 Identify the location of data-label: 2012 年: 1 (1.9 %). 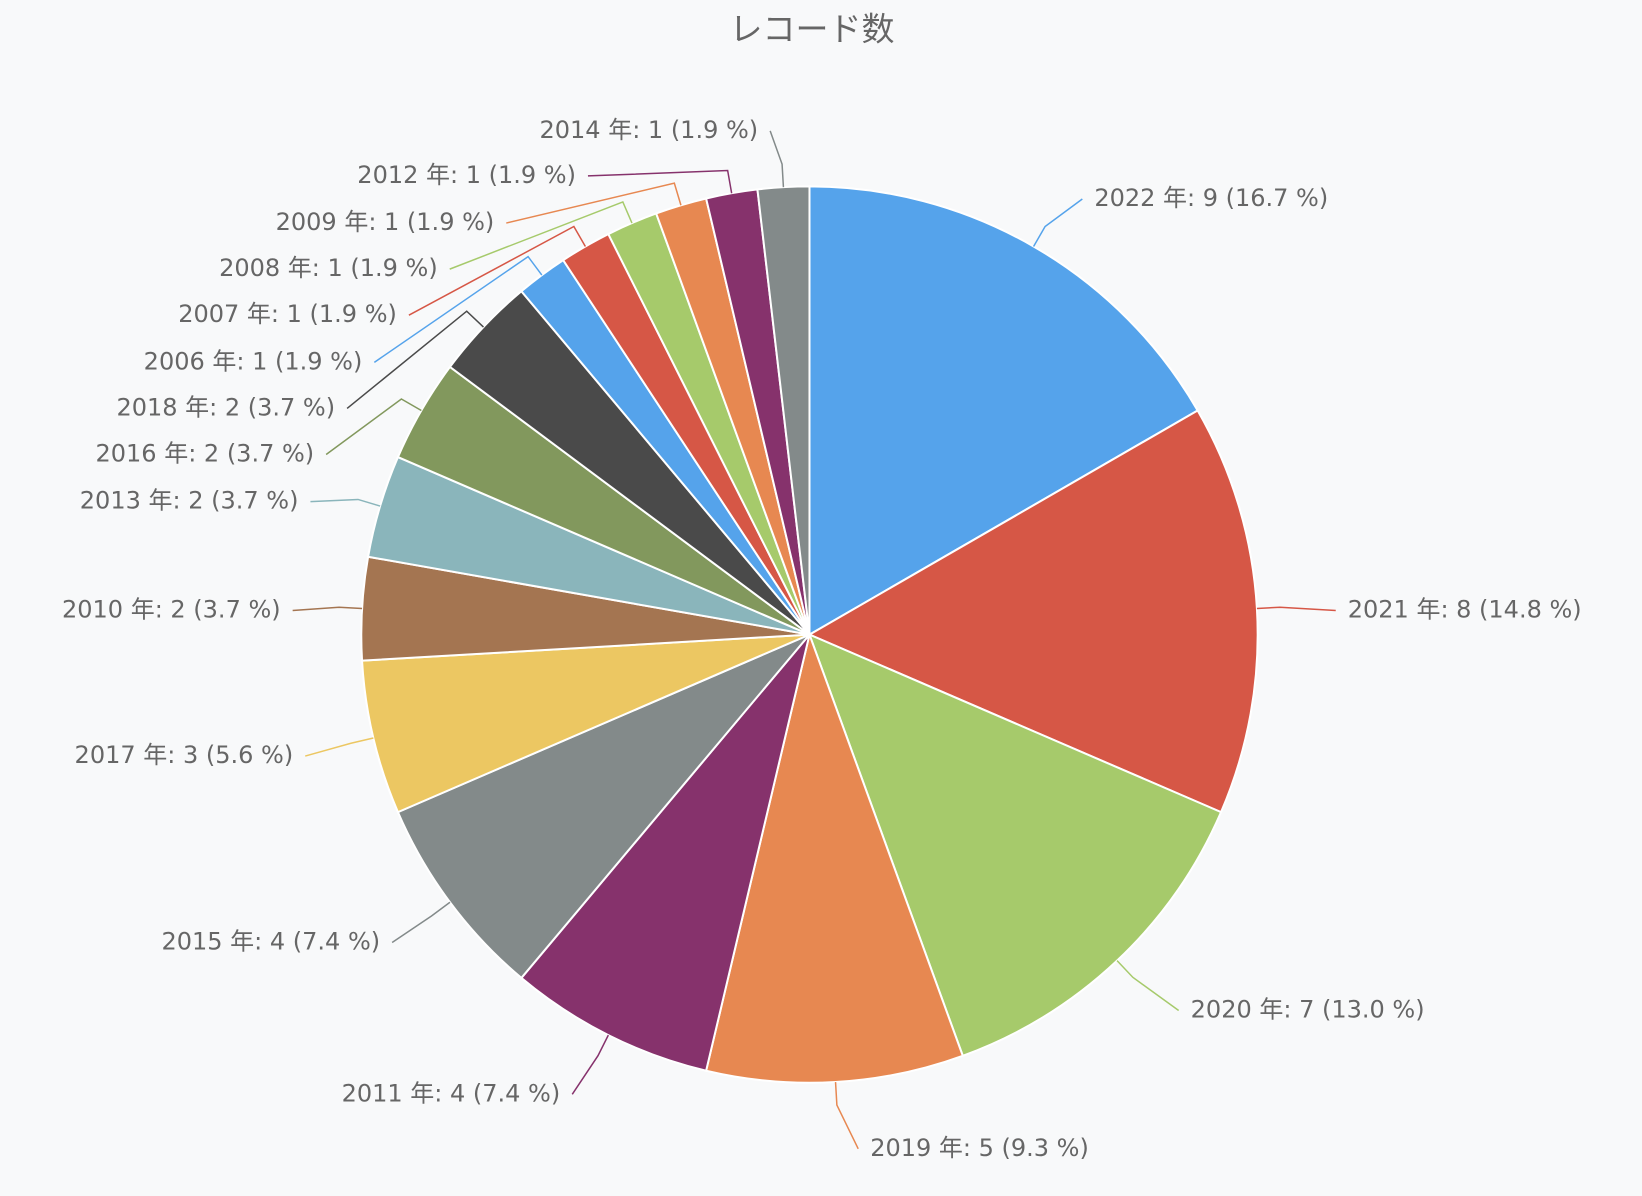
(466, 175).